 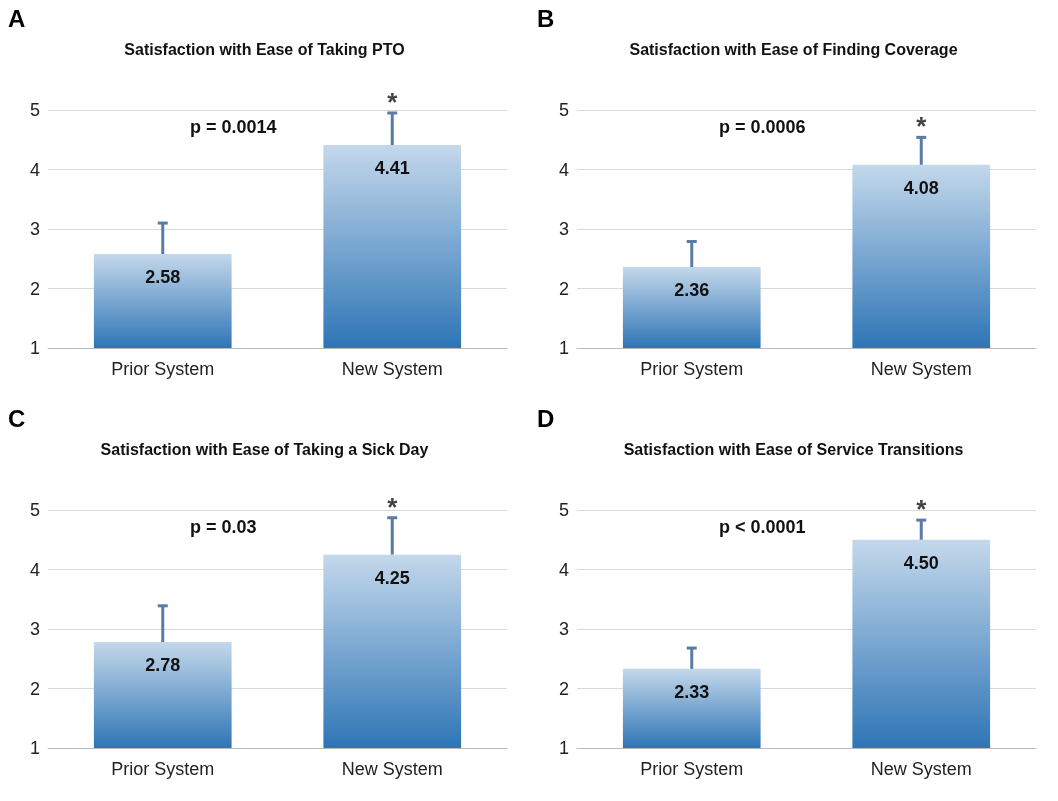 What do you see at coordinates (163, 665) in the screenshot?
I see `data-label: 2.78` at bounding box center [163, 665].